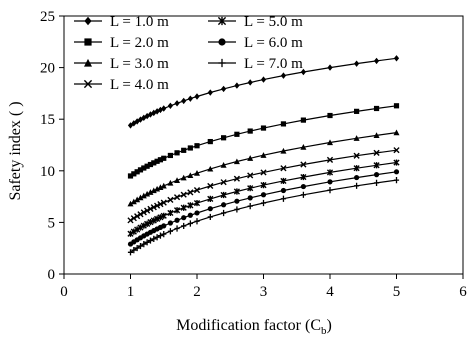 This screenshot has height=337, width=470. What do you see at coordinates (273, 22) in the screenshot?
I see `legend-label: L = 5.0 m` at bounding box center [273, 22].